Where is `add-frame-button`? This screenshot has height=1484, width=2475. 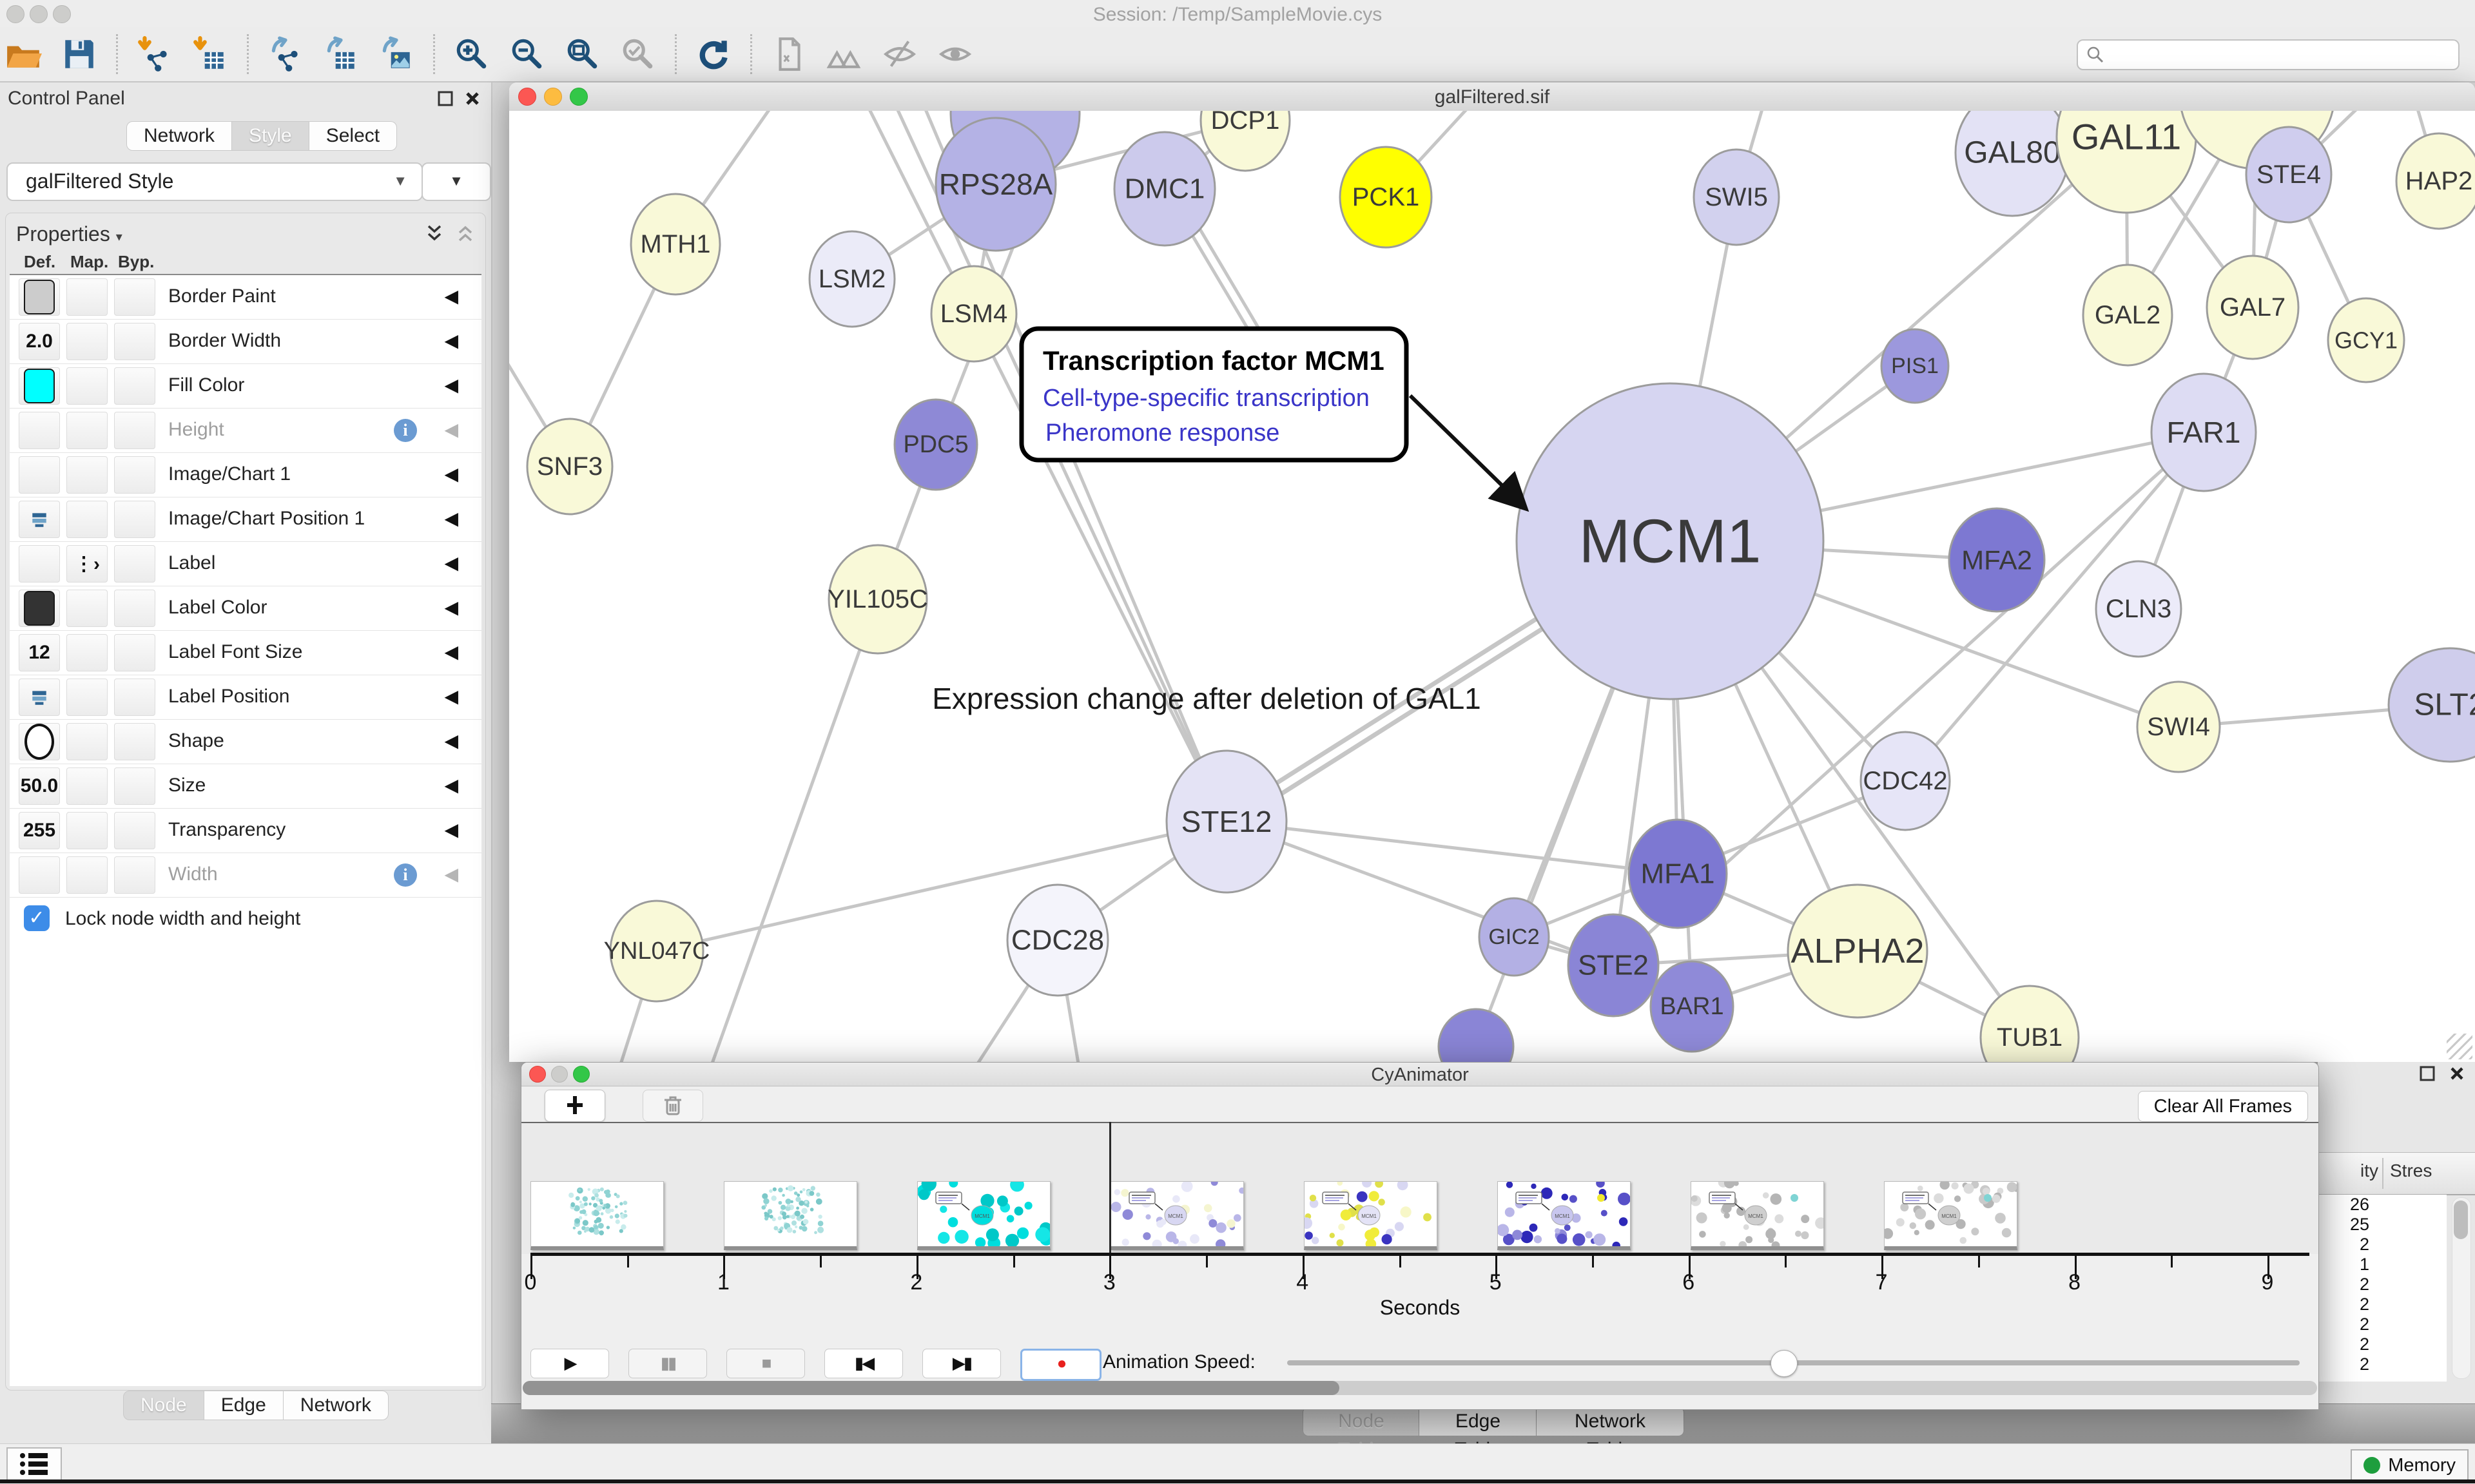
add-frame-button is located at coordinates (575, 1106).